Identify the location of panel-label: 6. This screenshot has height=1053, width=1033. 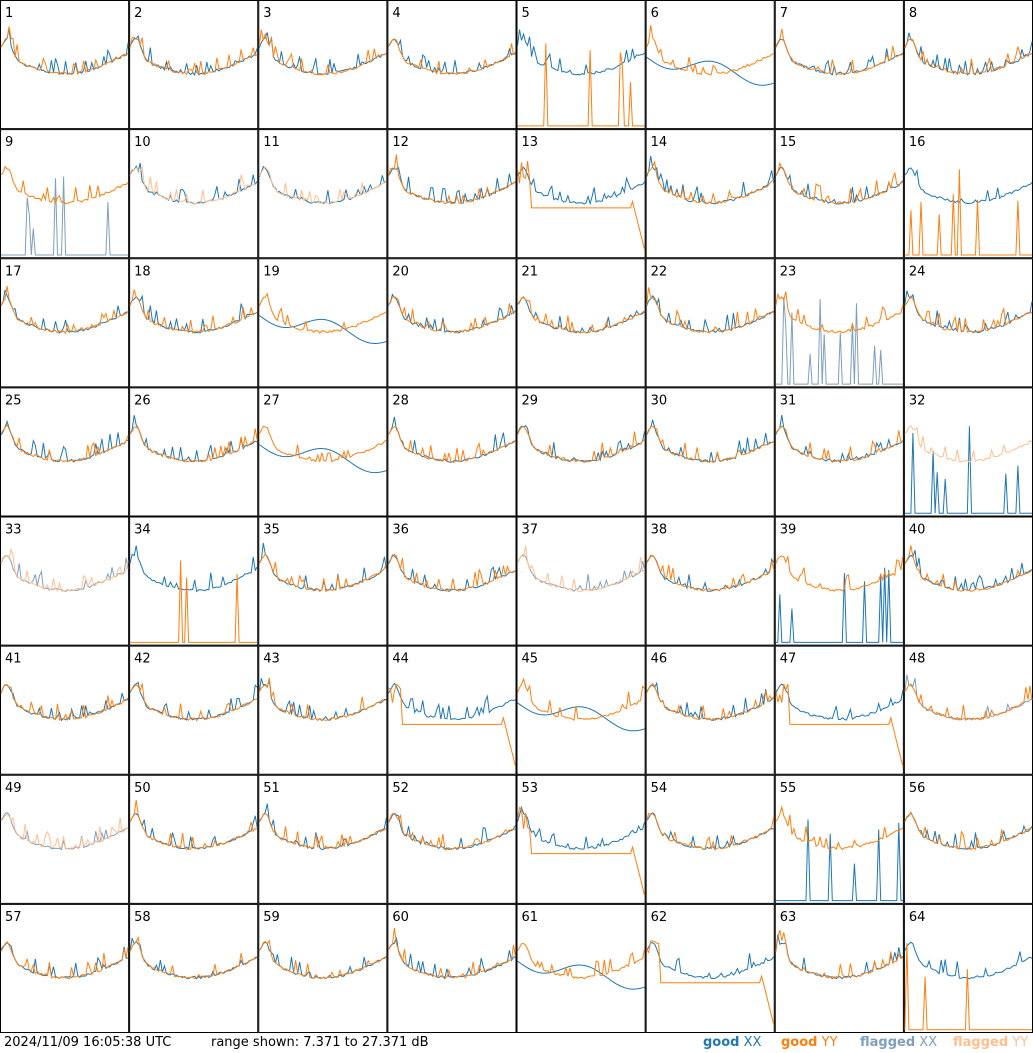
(655, 13).